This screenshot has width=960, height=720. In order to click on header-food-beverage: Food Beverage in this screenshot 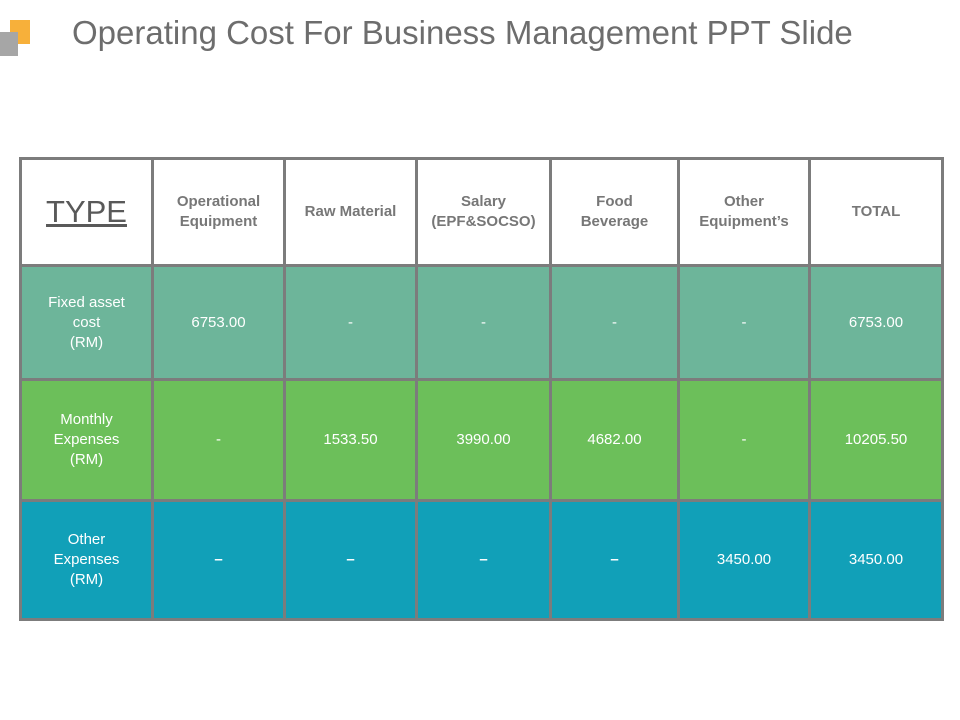, I will do `click(614, 212)`.